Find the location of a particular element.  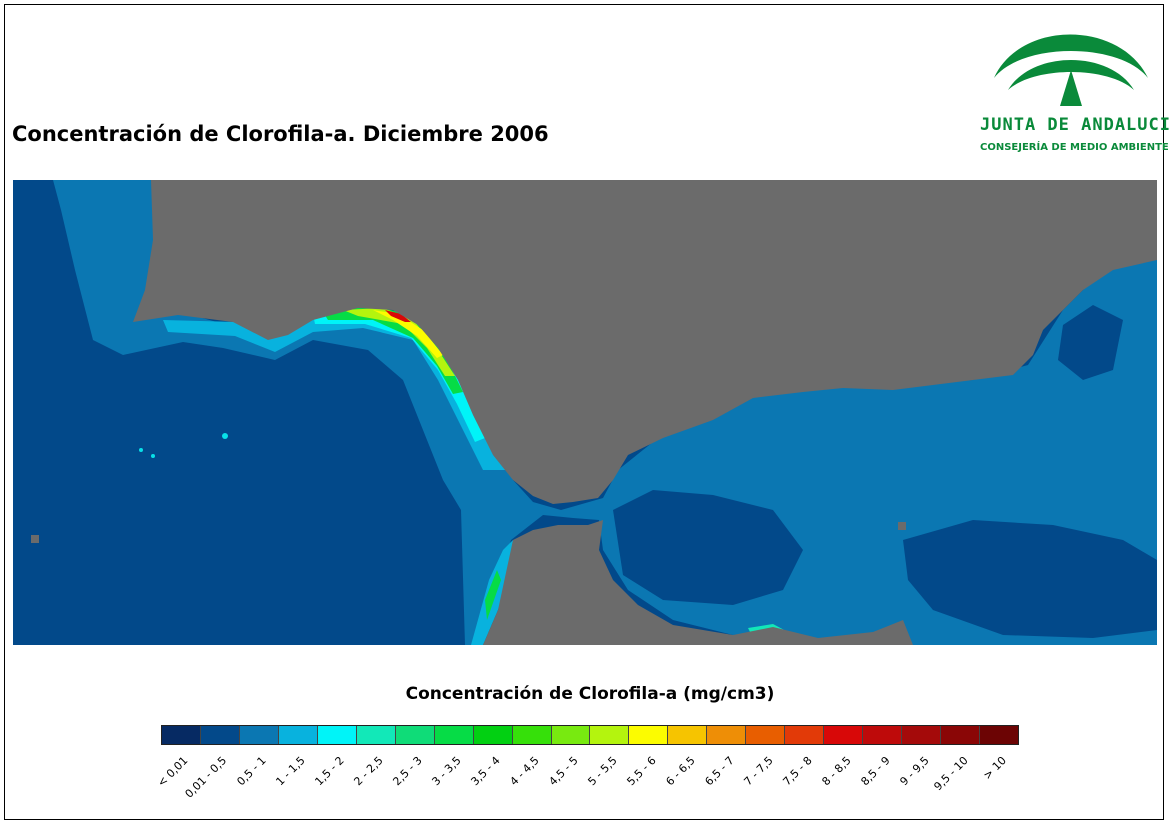

legend-label: 7,5 - 8 is located at coordinates (797, 771).